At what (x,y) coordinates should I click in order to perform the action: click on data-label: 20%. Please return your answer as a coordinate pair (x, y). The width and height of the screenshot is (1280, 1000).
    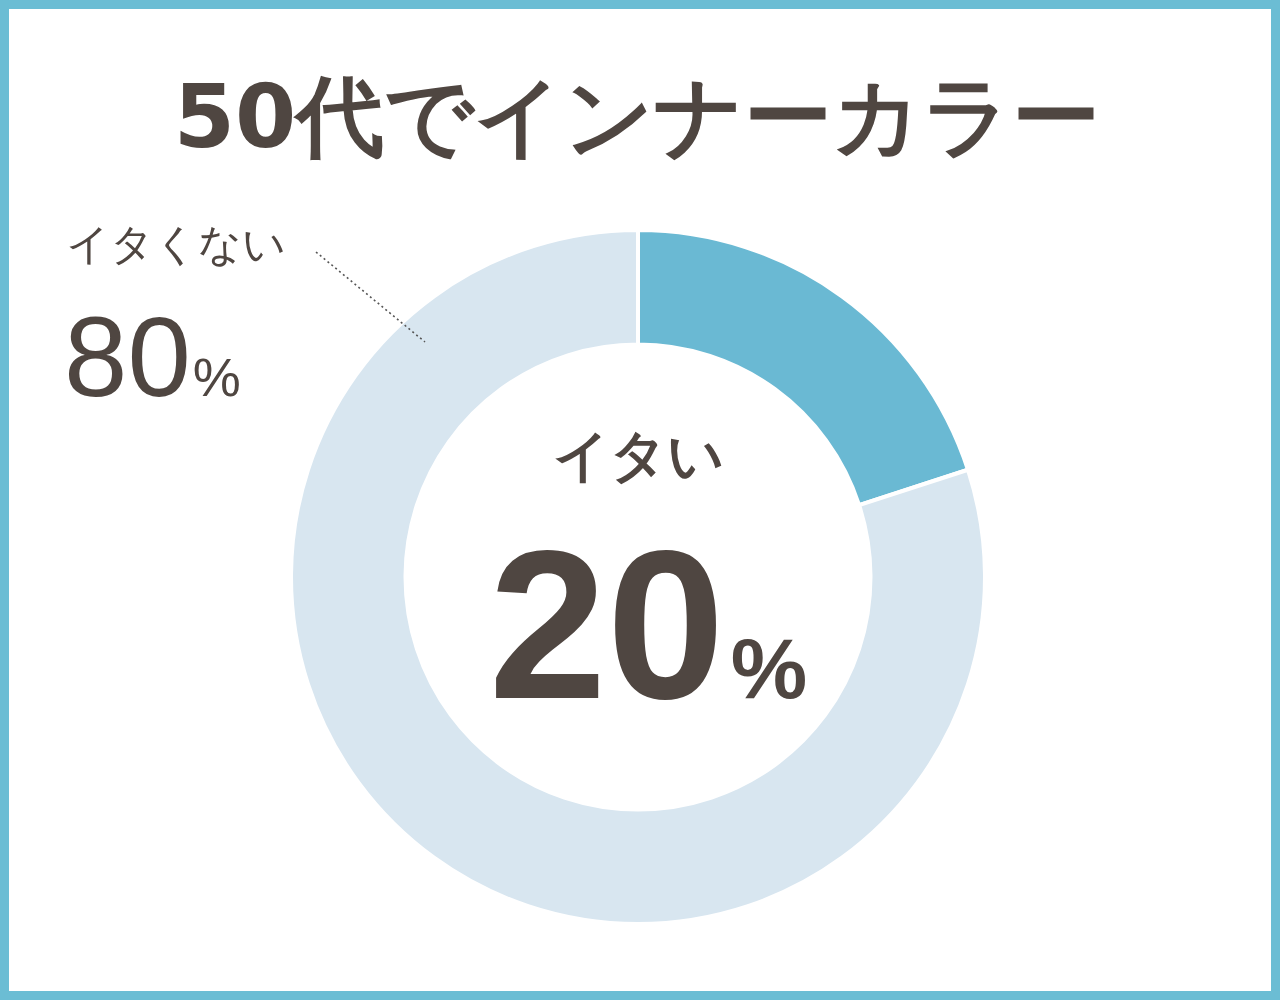
    Looking at the image, I should click on (648, 624).